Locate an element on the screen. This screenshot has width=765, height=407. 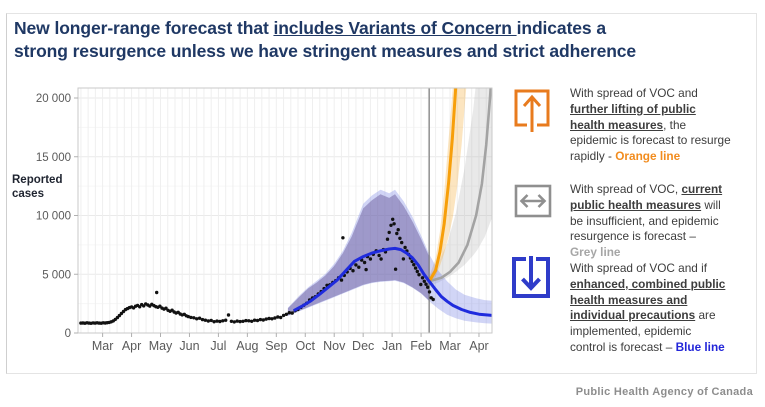
up-arrow-icon is located at coordinates (532, 110).